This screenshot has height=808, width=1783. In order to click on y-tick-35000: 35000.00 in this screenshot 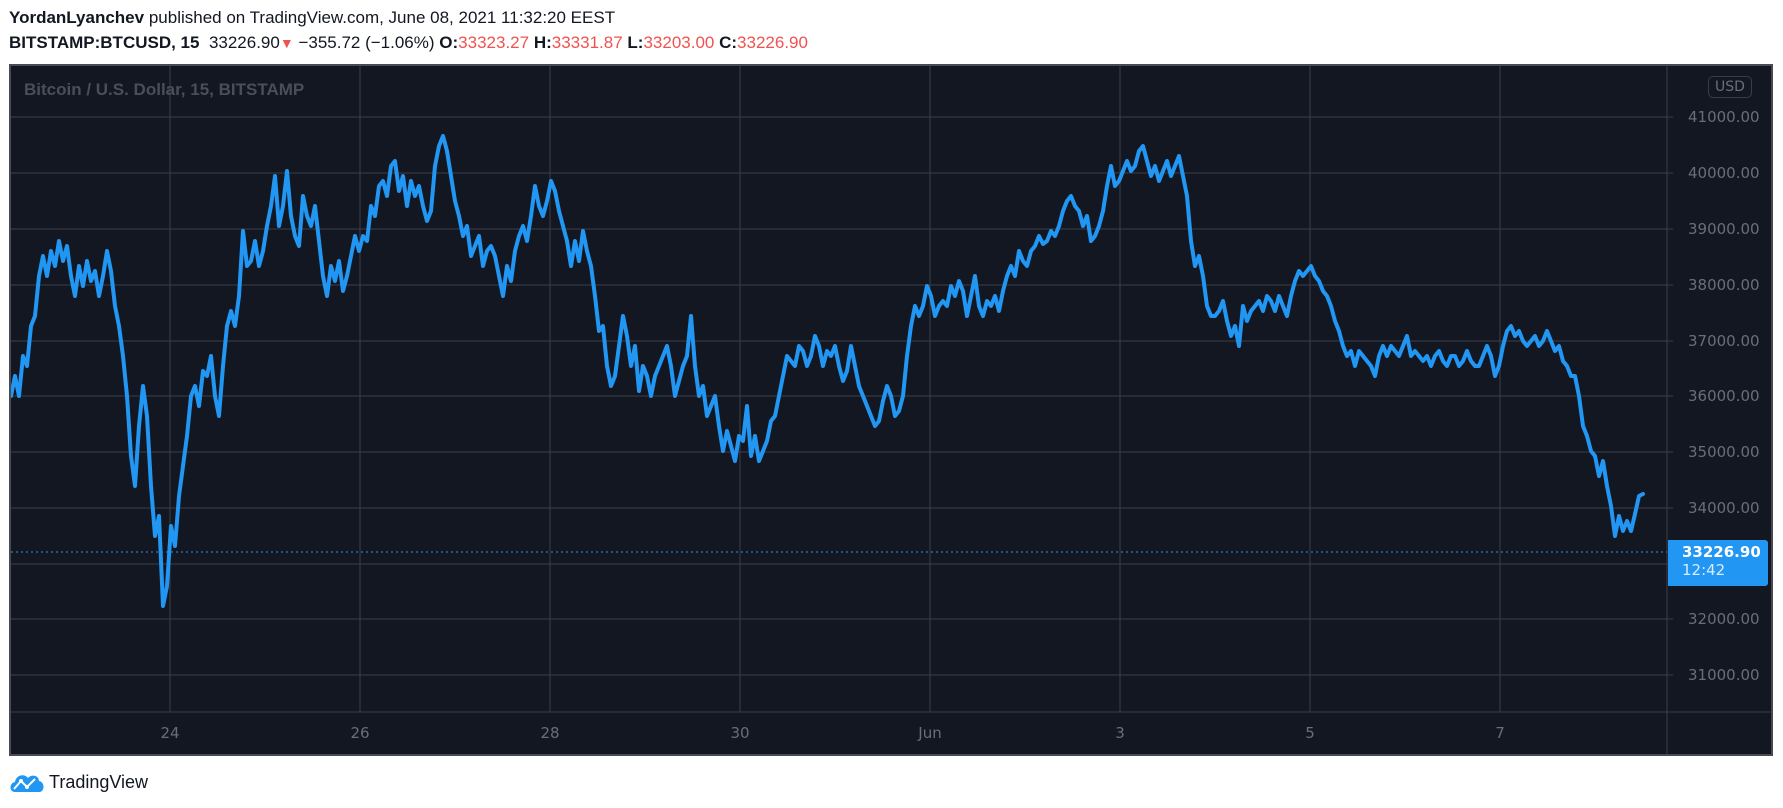, I will do `click(1724, 452)`.